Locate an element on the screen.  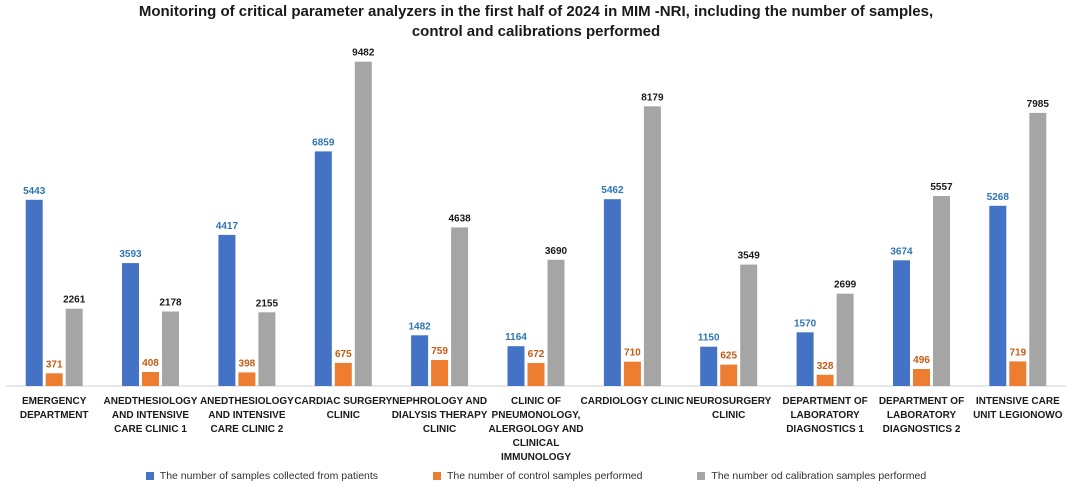
data-label-patients-8: 1570 is located at coordinates (805, 323).